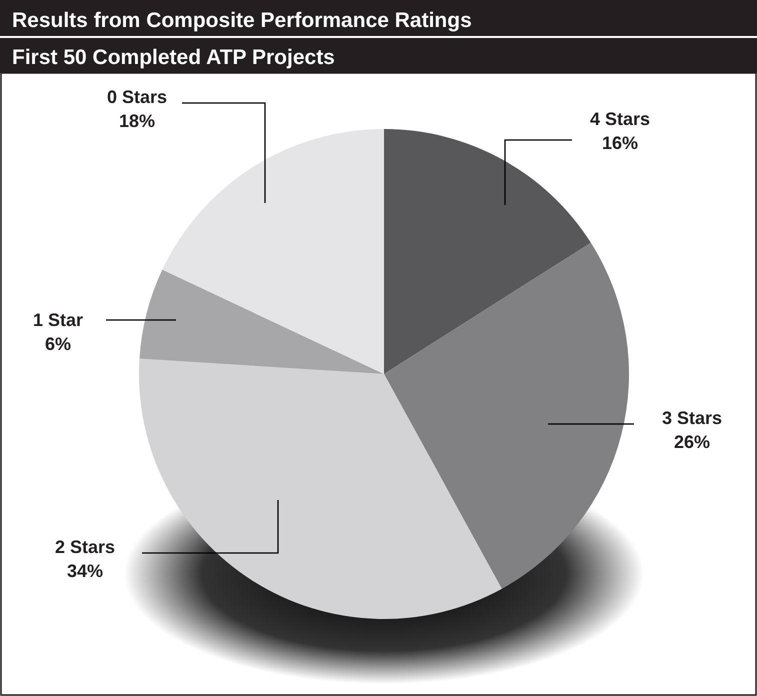 The height and width of the screenshot is (696, 757). What do you see at coordinates (85, 571) in the screenshot?
I see `data-label: 34%` at bounding box center [85, 571].